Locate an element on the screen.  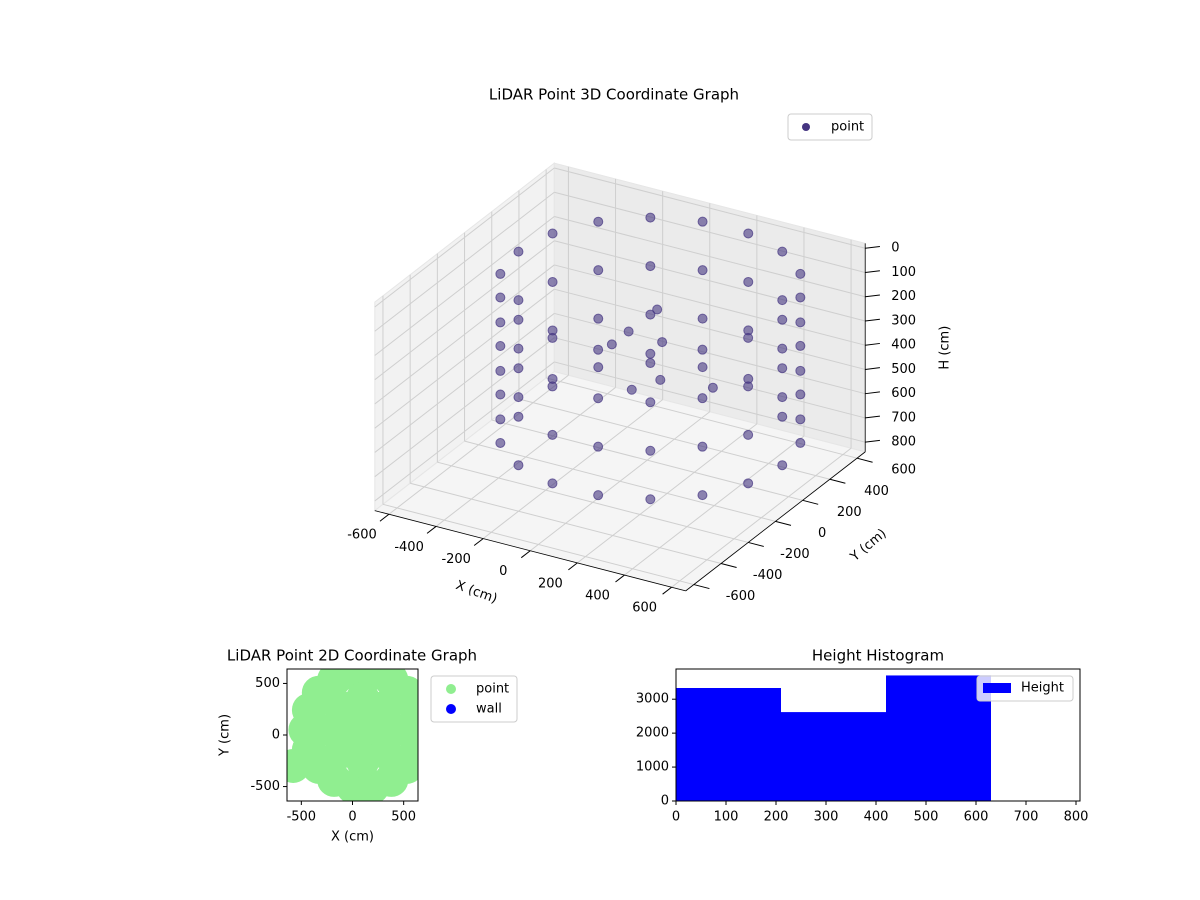
z-tick-label: 700 is located at coordinates (903, 417).